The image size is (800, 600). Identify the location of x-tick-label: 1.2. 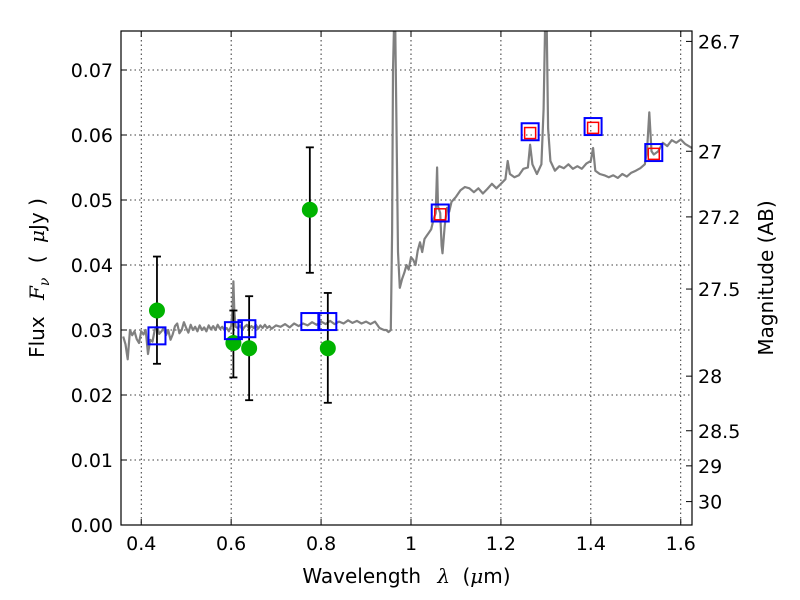
(501, 544).